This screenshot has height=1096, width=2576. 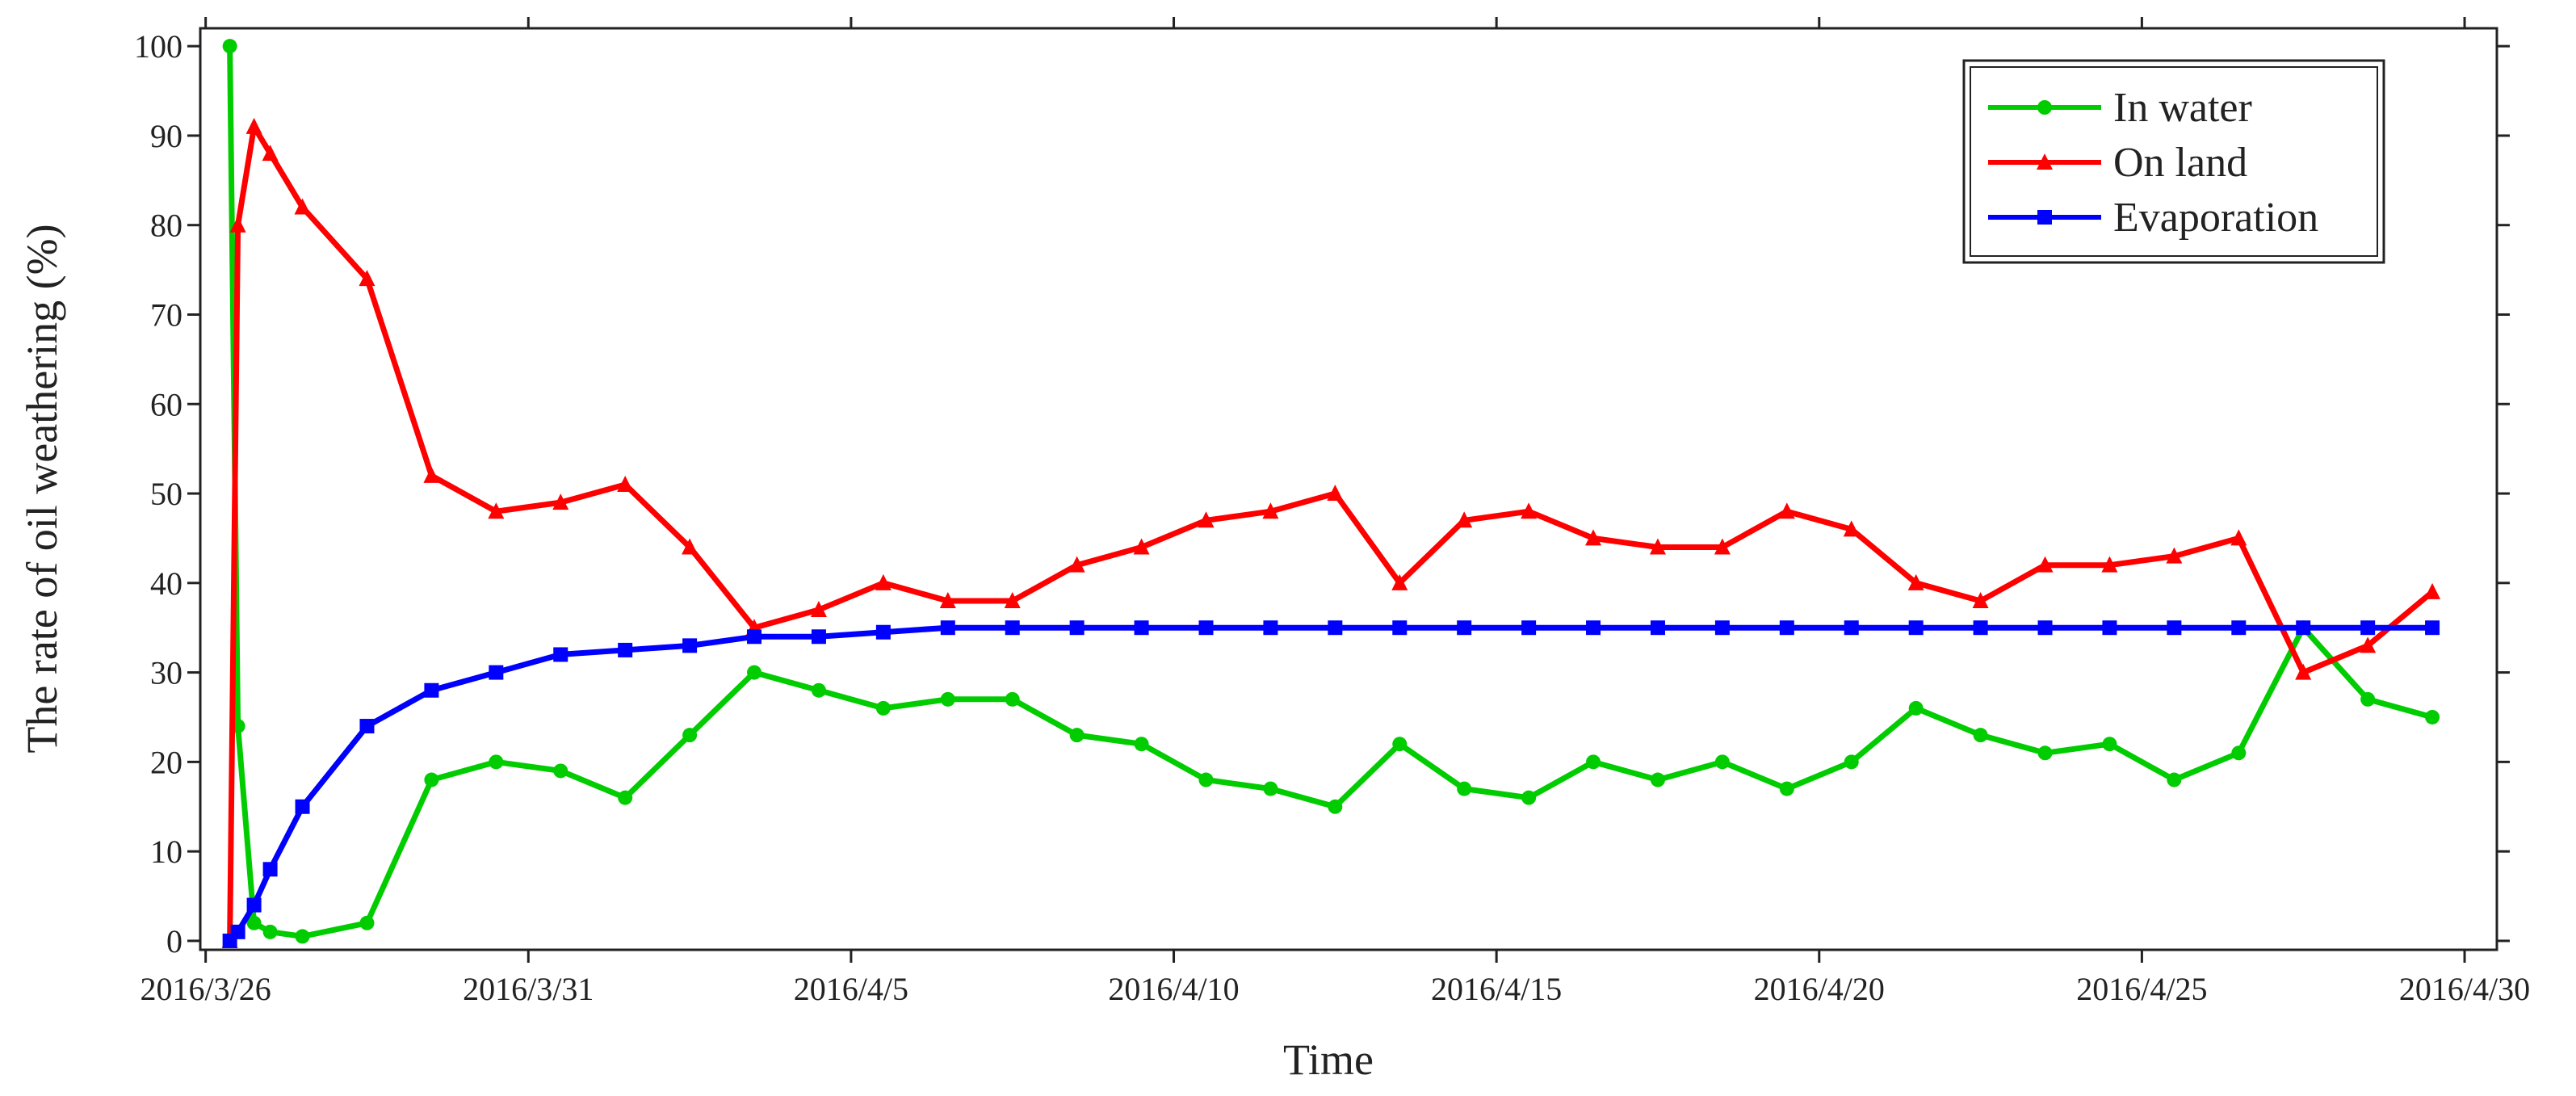 What do you see at coordinates (166, 404) in the screenshot?
I see `y-tick-label: 60` at bounding box center [166, 404].